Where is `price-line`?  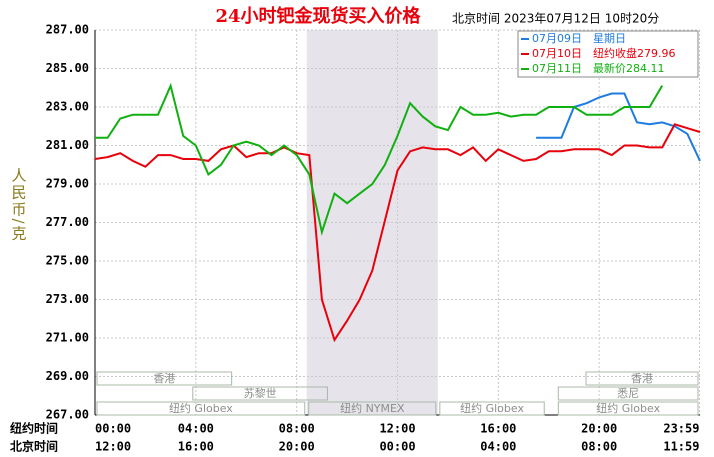 price-line is located at coordinates (618, 127).